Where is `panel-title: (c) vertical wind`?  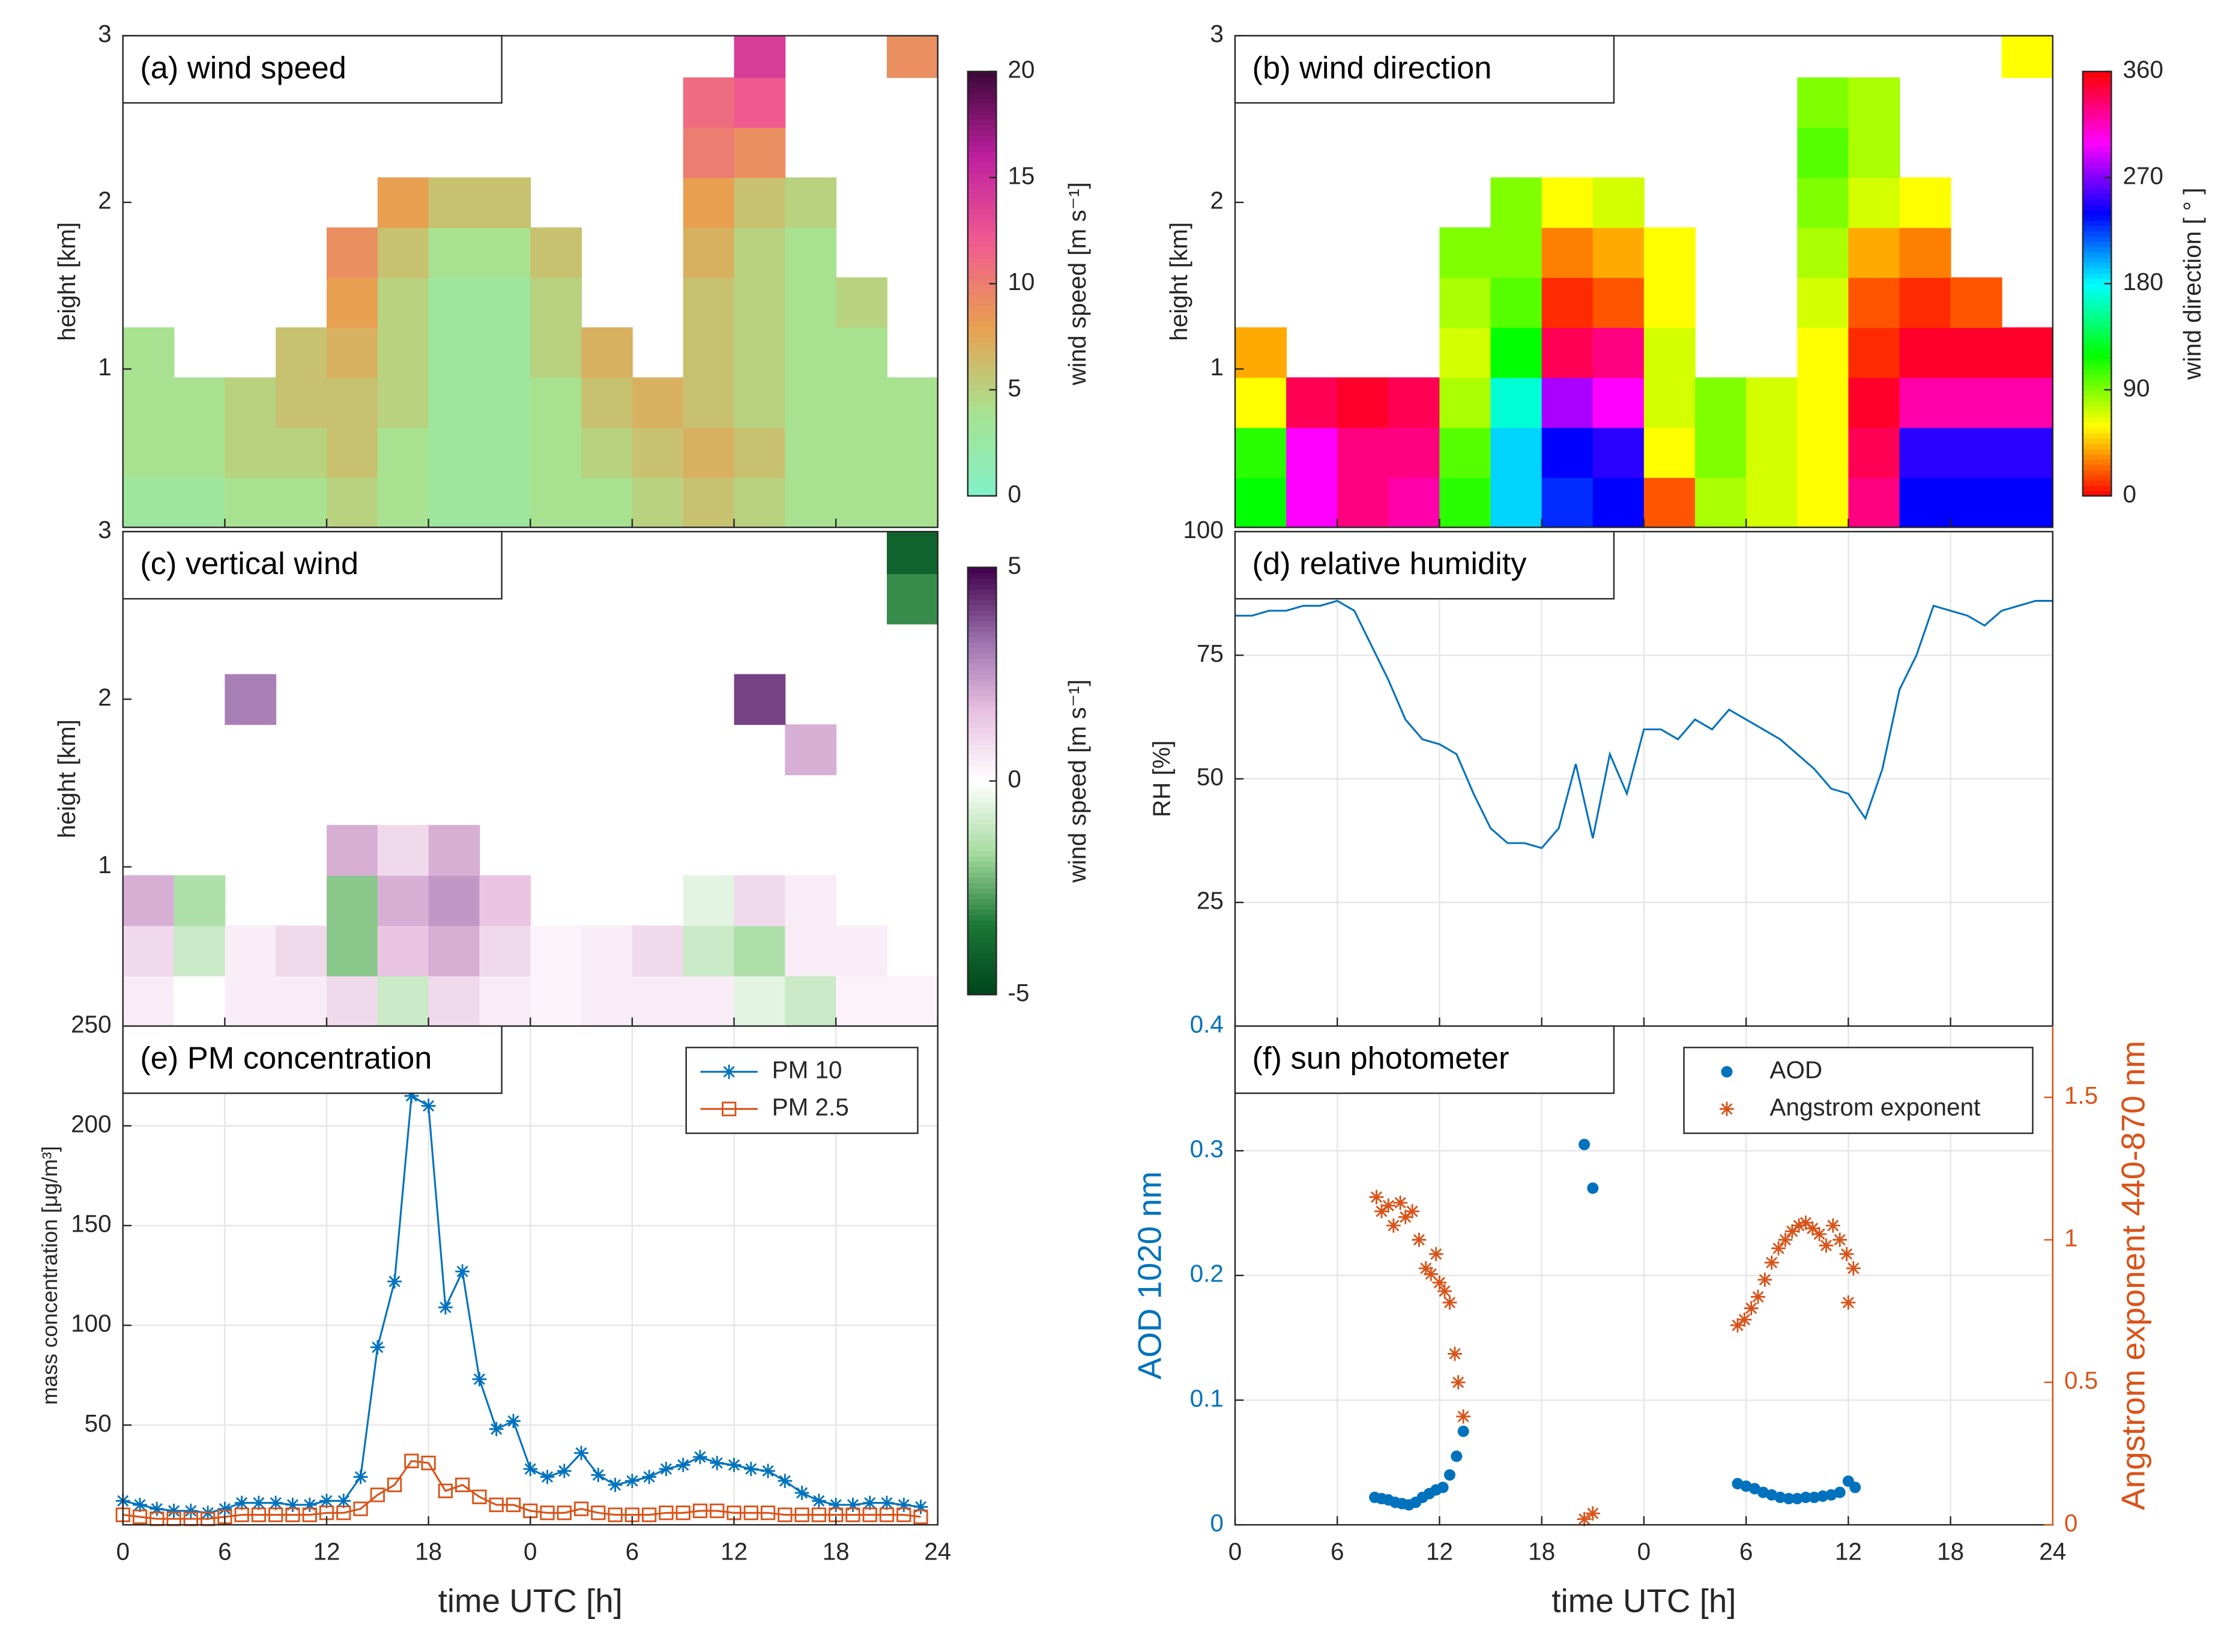 panel-title: (c) vertical wind is located at coordinates (249, 563).